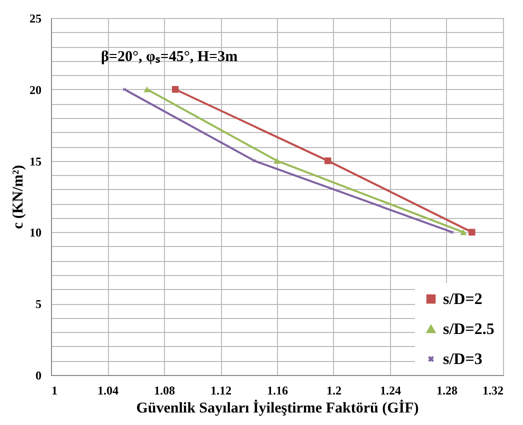  I want to click on x-tick-label: 1.32, so click(493, 391).